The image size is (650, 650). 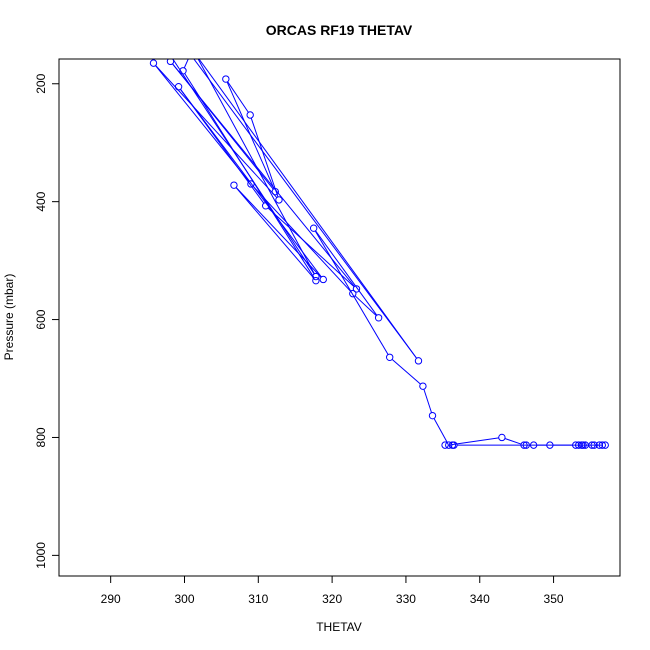 I want to click on chart-title: ORCAS RF19 THETAV, so click(x=339, y=30).